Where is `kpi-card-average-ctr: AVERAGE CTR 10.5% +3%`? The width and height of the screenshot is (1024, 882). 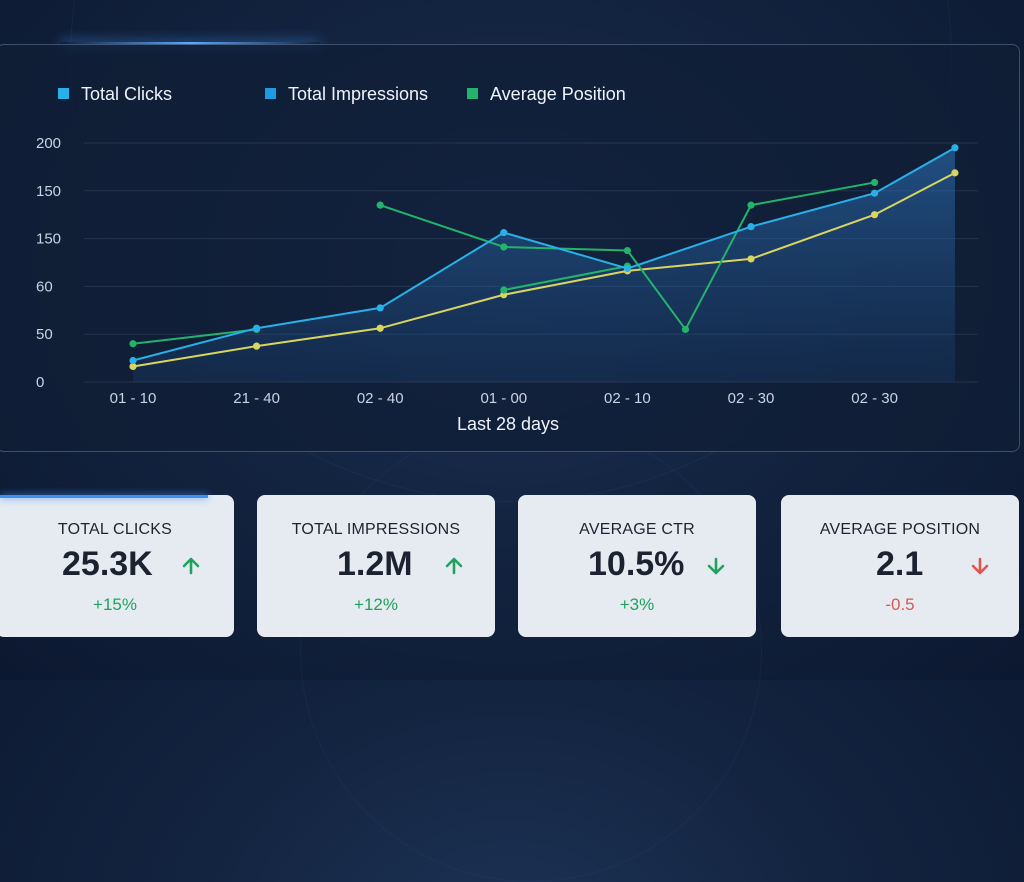 kpi-card-average-ctr: AVERAGE CTR 10.5% +3% is located at coordinates (637, 566).